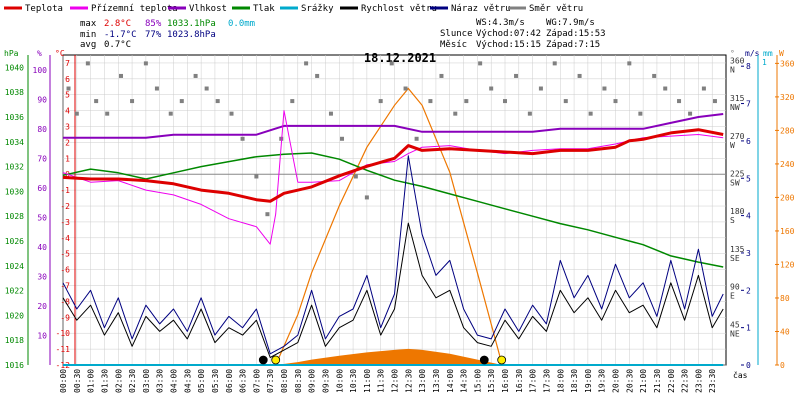 The width and height of the screenshot is (800, 400). Describe the element at coordinates (174, 381) in the screenshot. I see `x-tick-label: 04:00` at that location.